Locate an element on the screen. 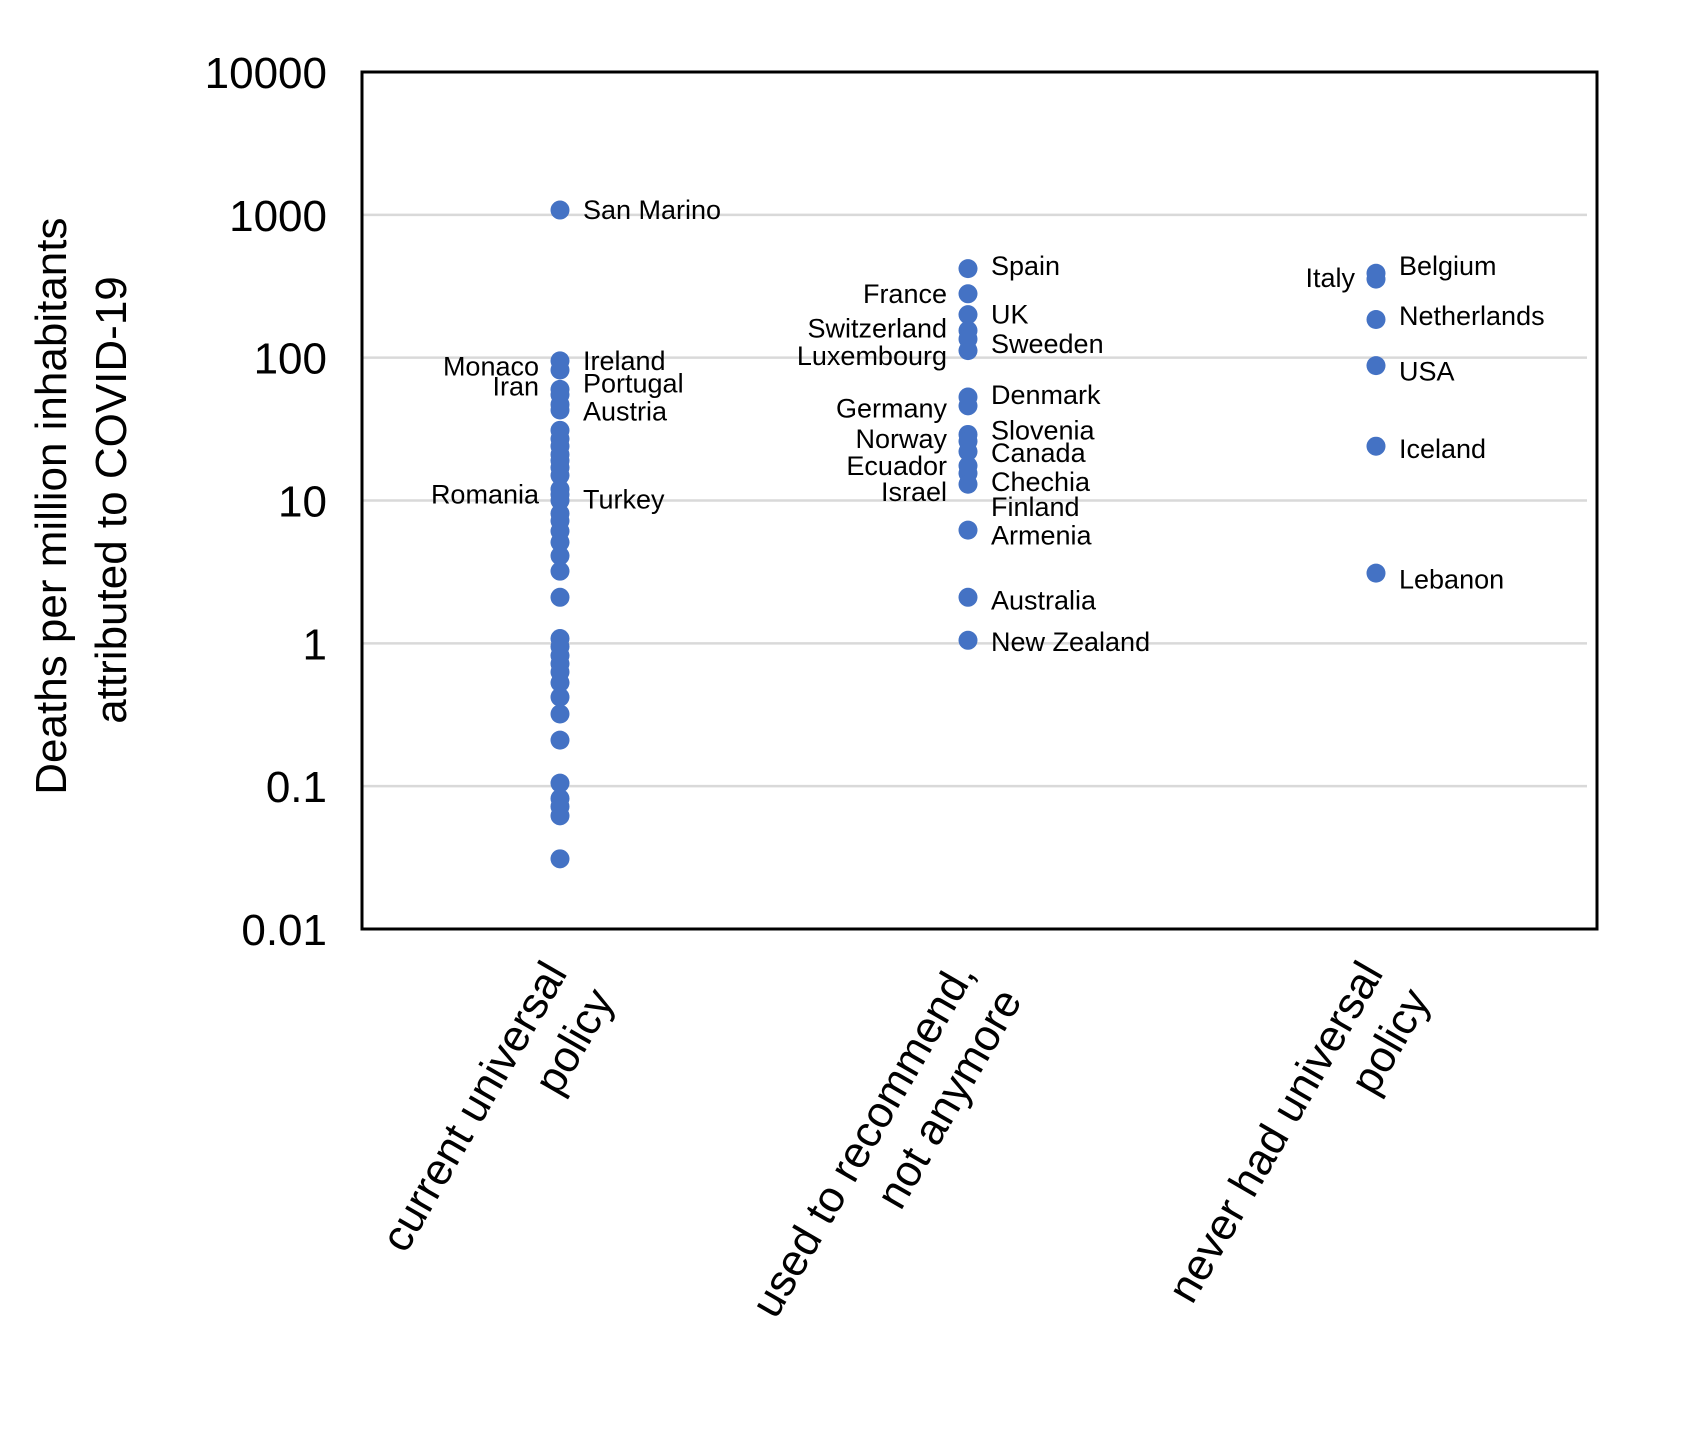 This screenshot has width=1691, height=1441. point-label: USA is located at coordinates (1427, 372).